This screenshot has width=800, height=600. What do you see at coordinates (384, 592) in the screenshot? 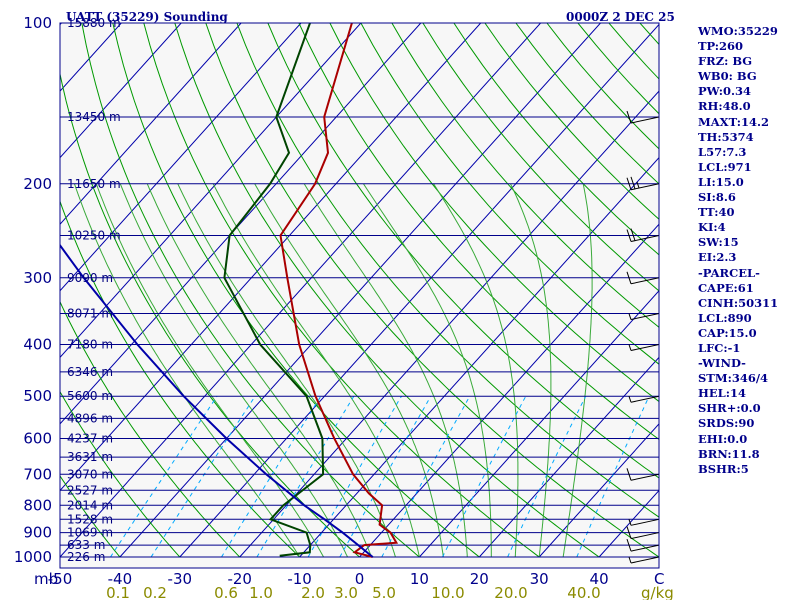
I see `mixing-ratio-tick-label: 5.0` at bounding box center [384, 592].